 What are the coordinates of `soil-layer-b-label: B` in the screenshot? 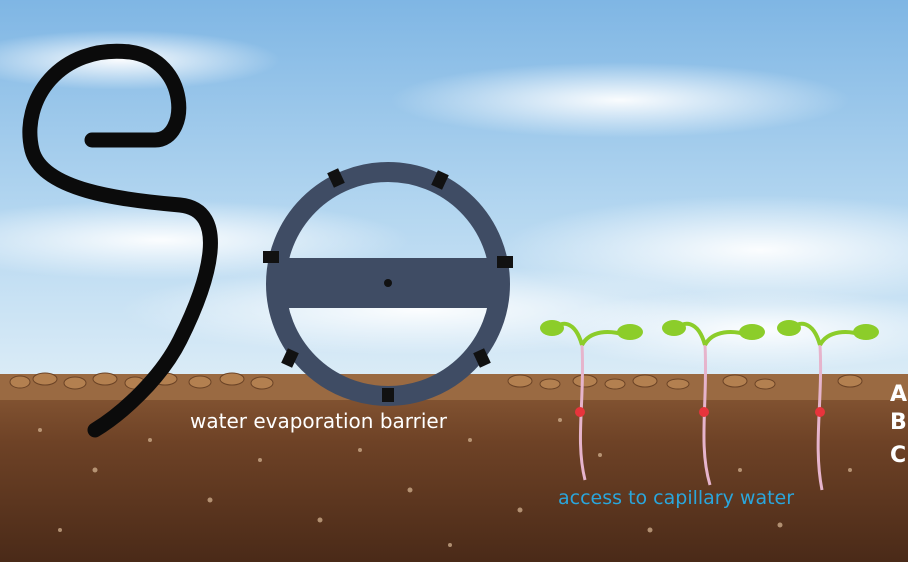 It's located at (898, 422).